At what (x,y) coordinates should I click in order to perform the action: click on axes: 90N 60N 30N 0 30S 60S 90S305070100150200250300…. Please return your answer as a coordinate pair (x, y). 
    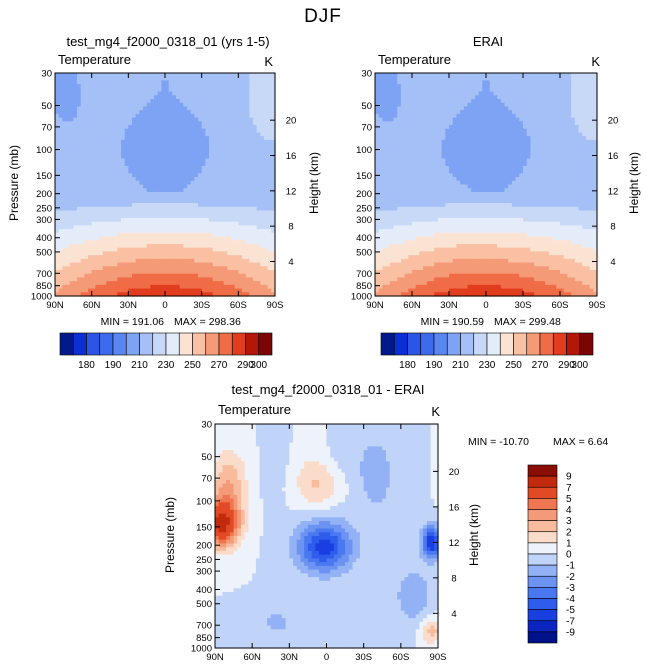
    Looking at the image, I should click on (163, 190).